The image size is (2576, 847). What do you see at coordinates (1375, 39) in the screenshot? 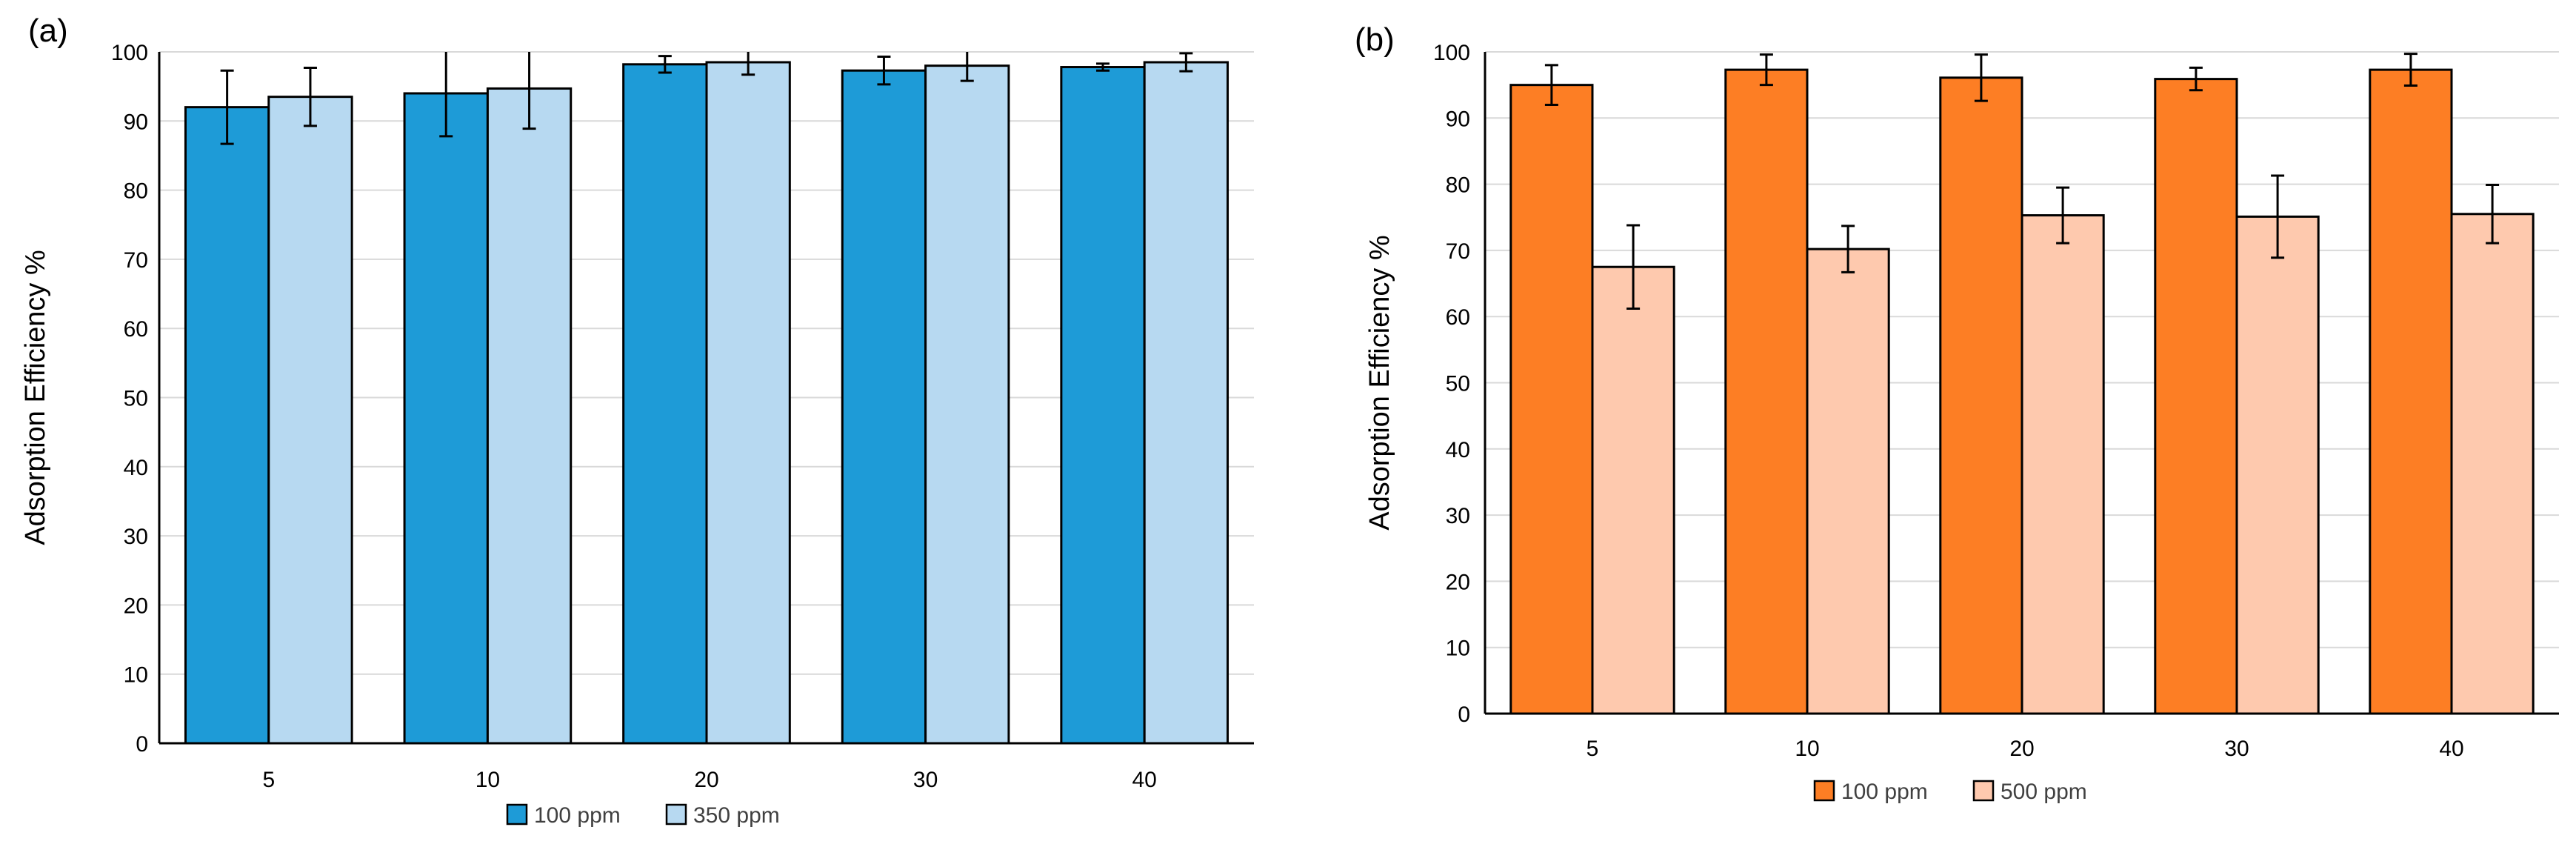
I see `panel-label: (b)` at bounding box center [1375, 39].